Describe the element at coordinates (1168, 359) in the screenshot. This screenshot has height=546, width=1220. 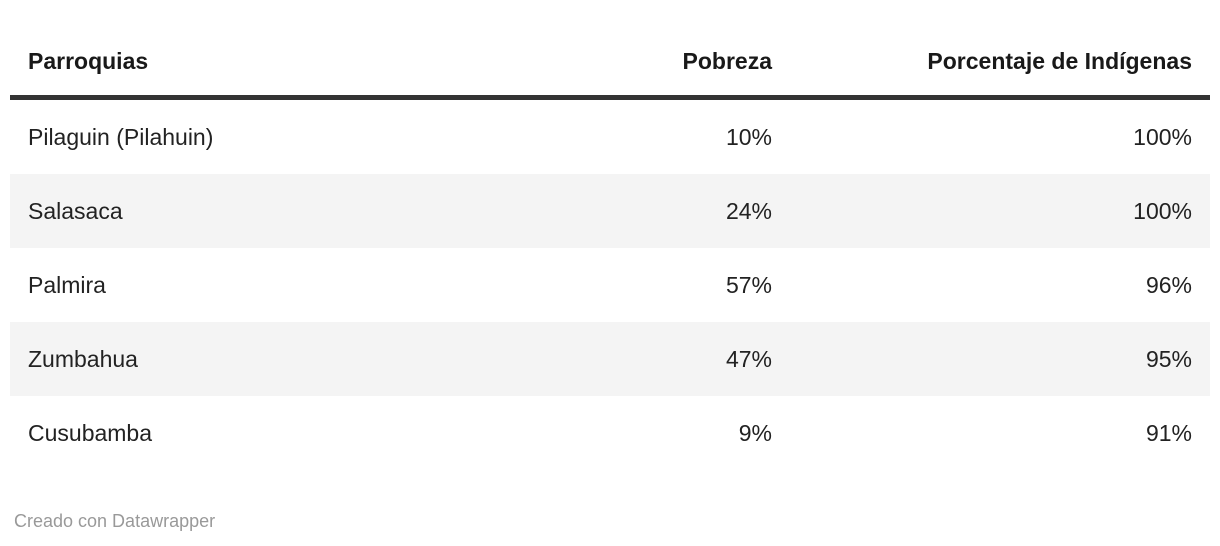
I see `cell-indigenas: 95%` at that location.